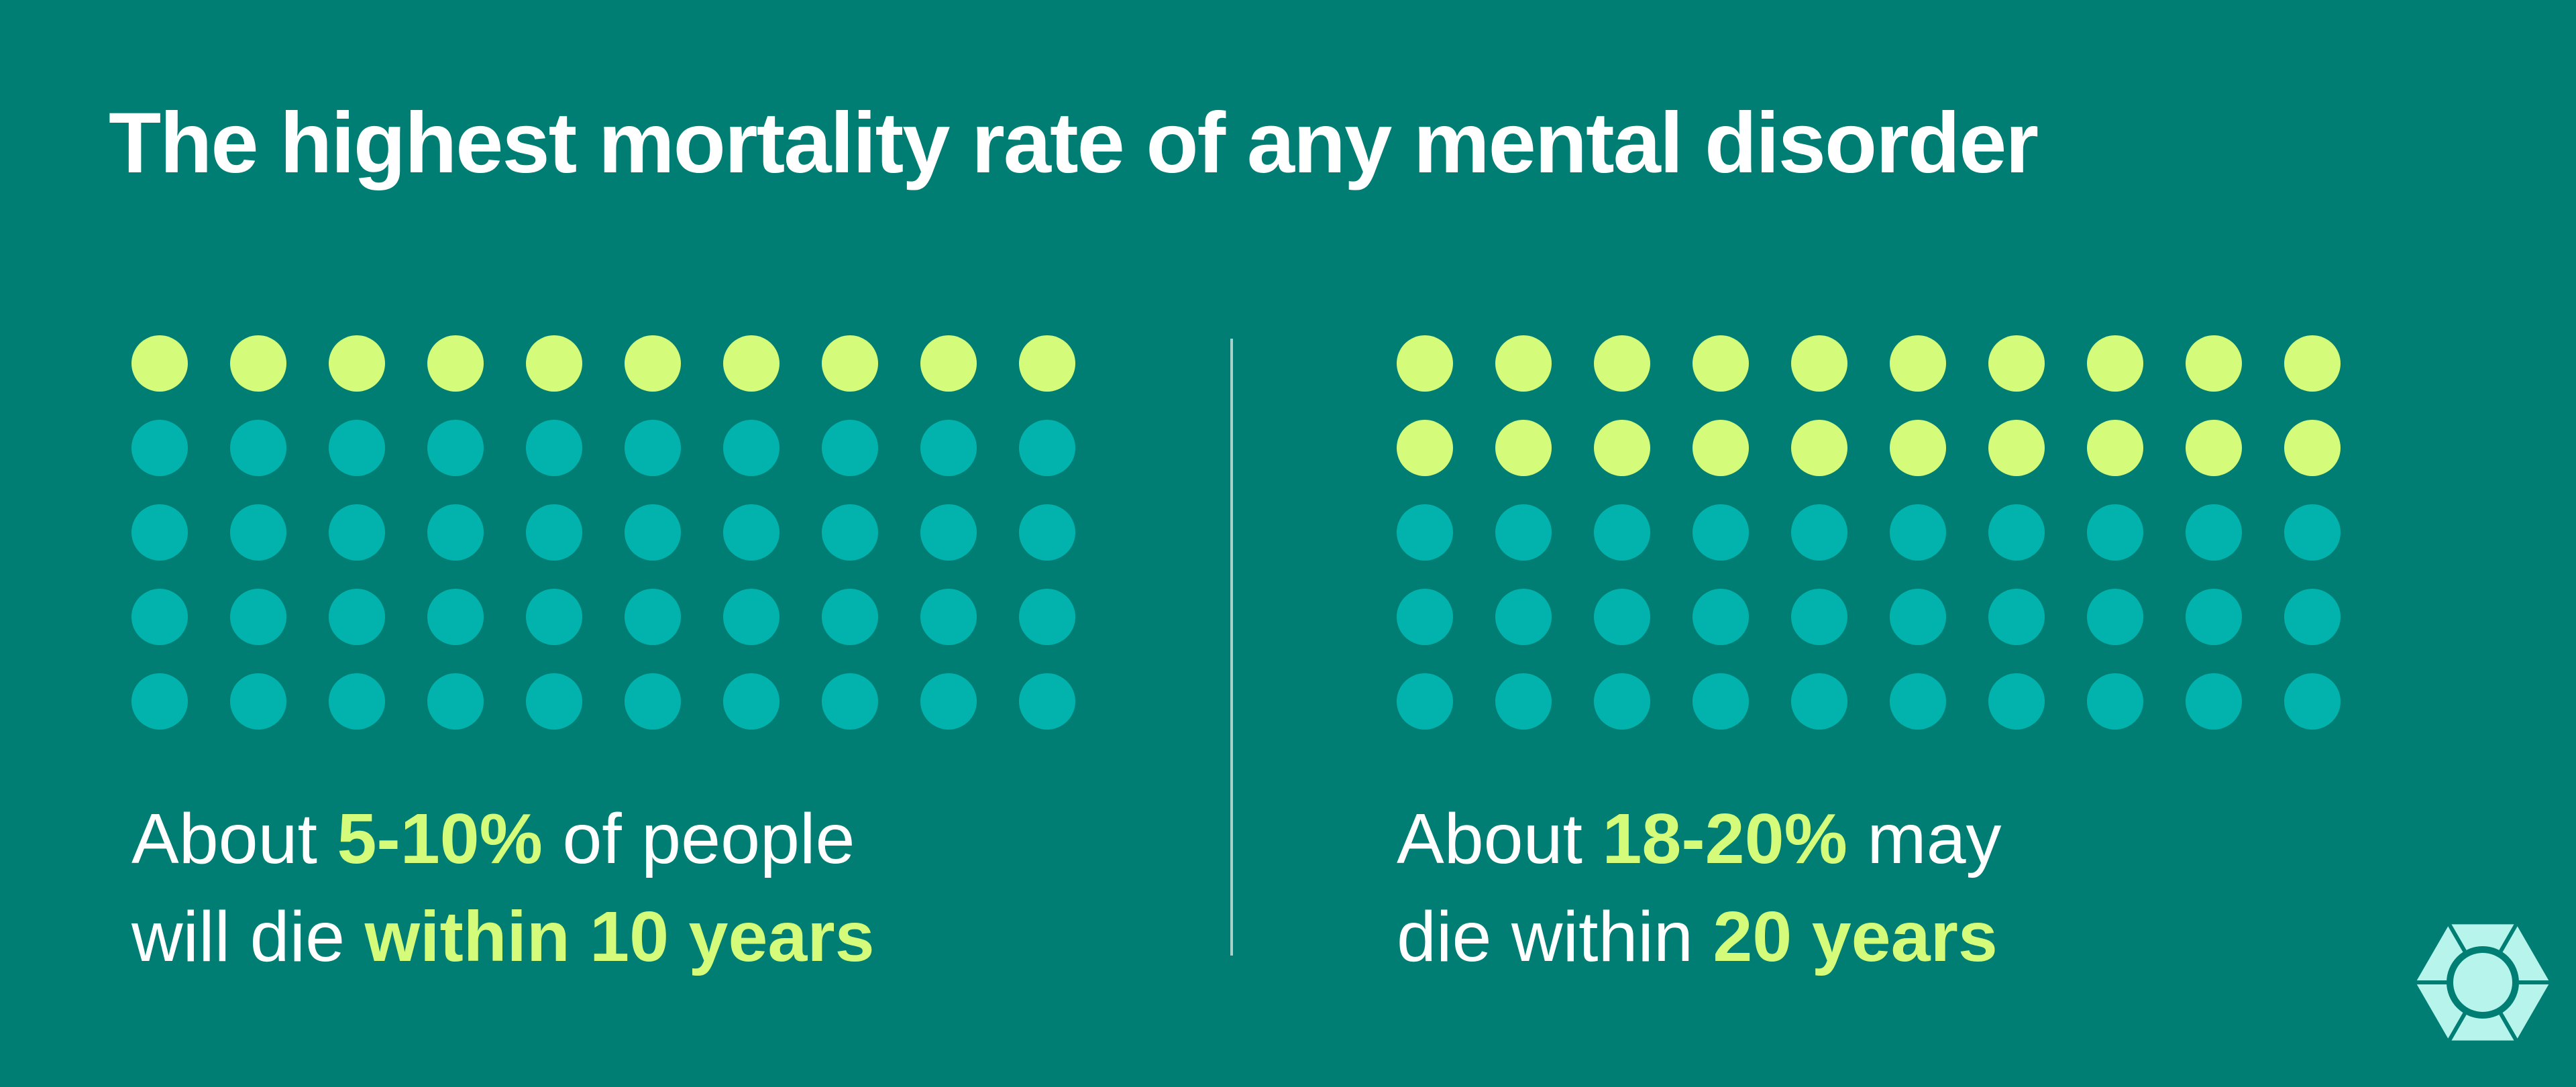 The height and width of the screenshot is (1087, 2576). Describe the element at coordinates (1231, 647) in the screenshot. I see `divider-line` at that location.